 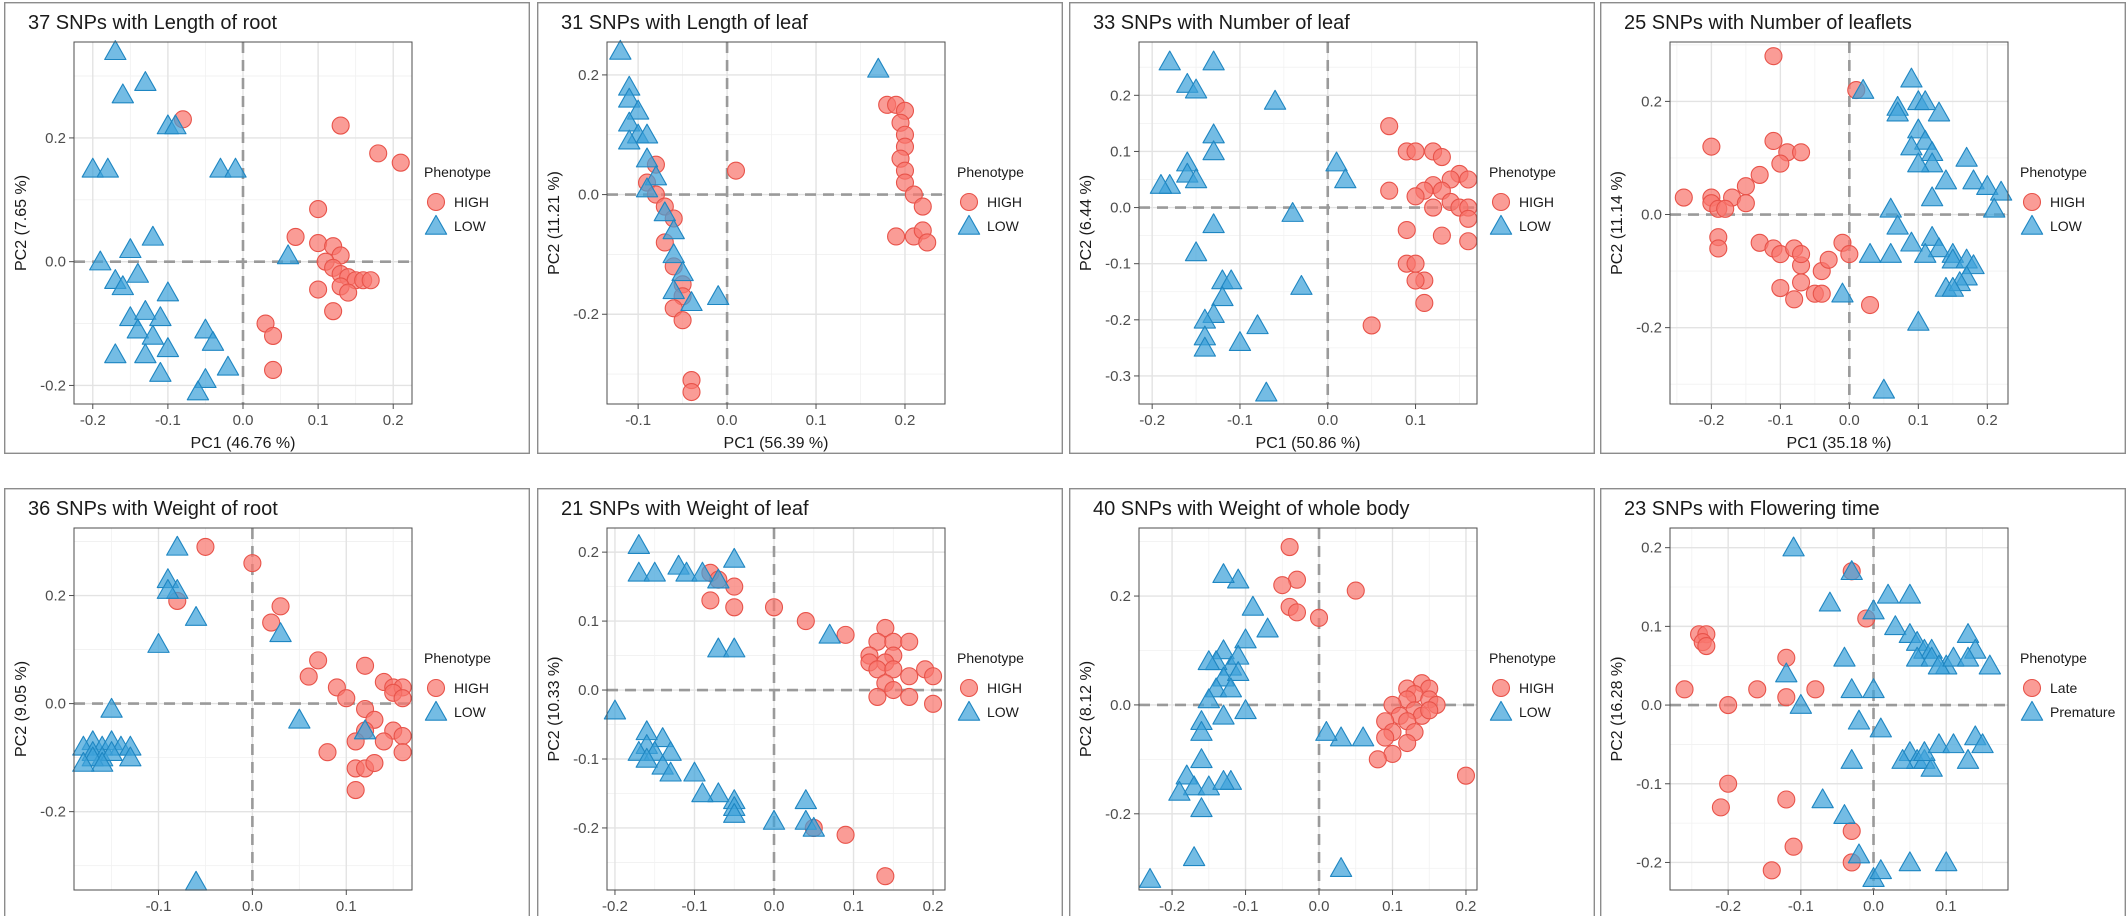 What do you see at coordinates (684, 23) in the screenshot?
I see `chart-title: 31 SNPs with Length of leaf` at bounding box center [684, 23].